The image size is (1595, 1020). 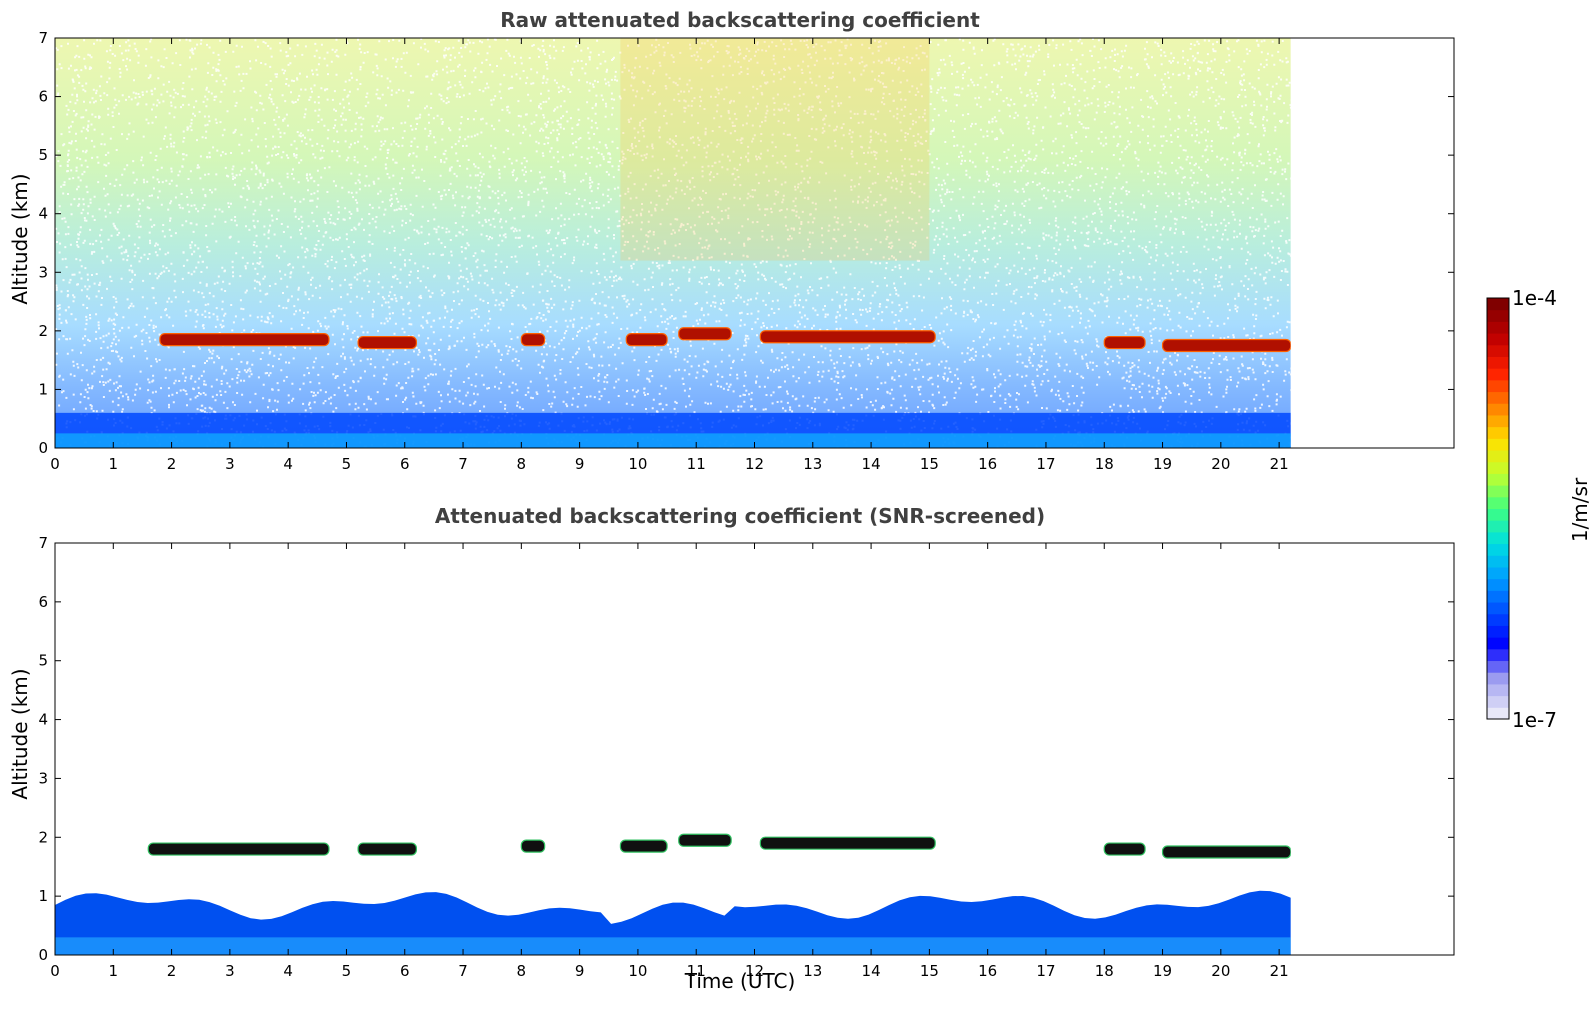 I want to click on colorbar-max-label: 1e-4, so click(x=1534, y=298).